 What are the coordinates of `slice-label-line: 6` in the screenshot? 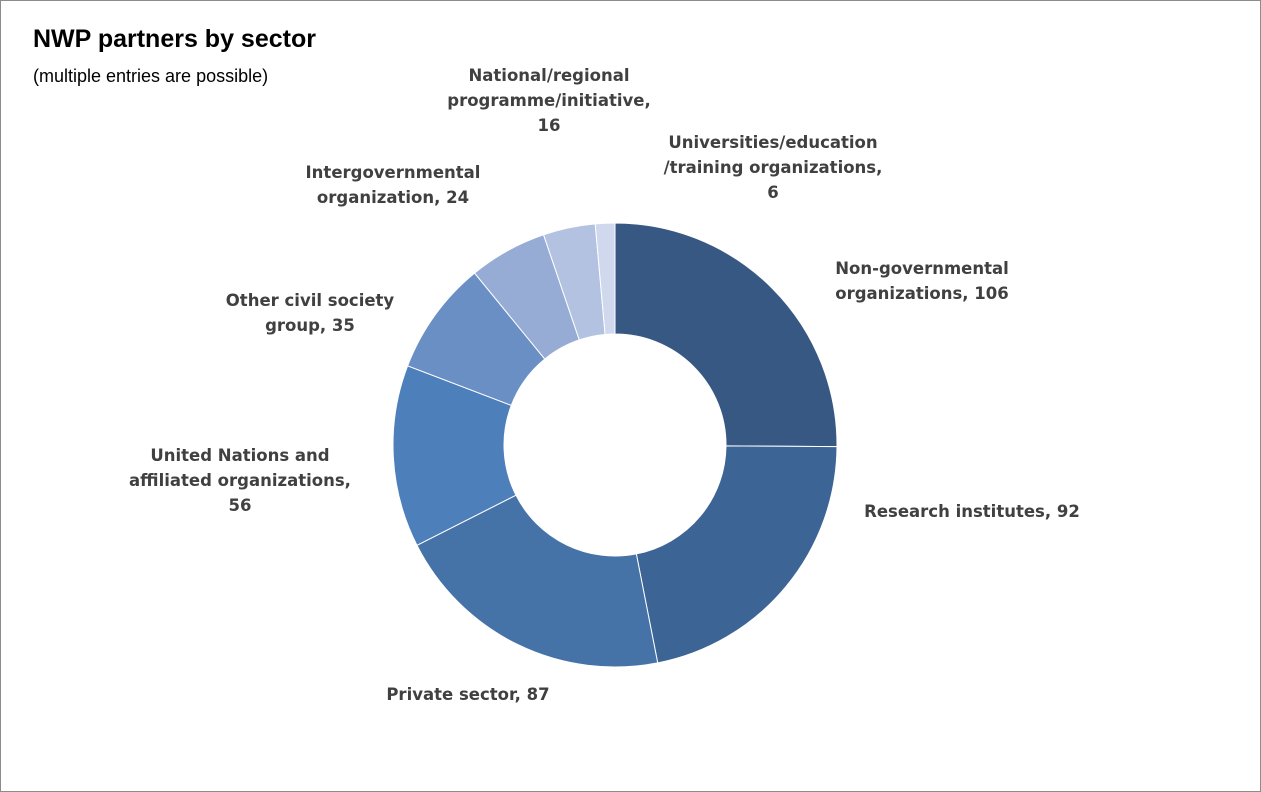 It's located at (772, 192).